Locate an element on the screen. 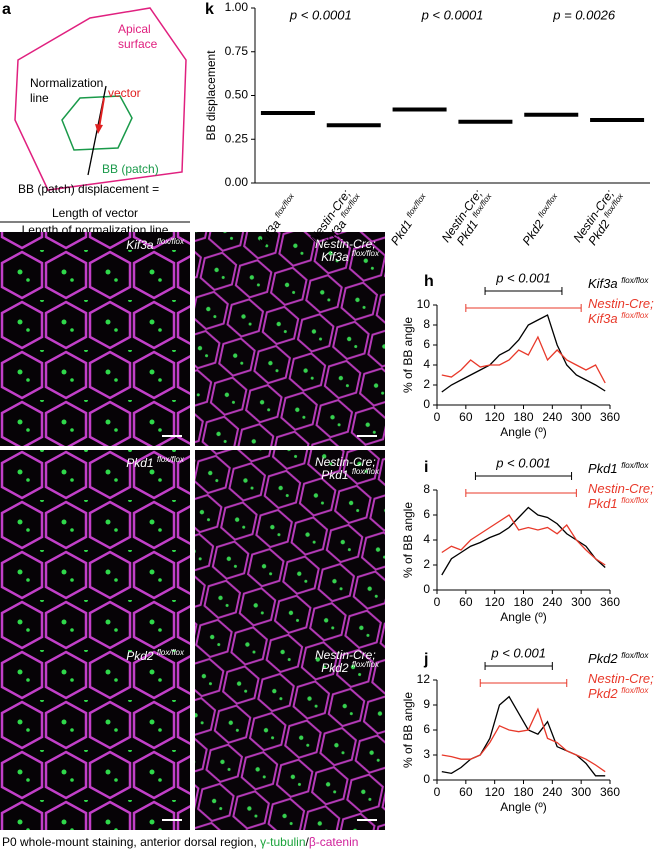 Image resolution: width=657 pixels, height=853 pixels. y-tick-label: 0.50 is located at coordinates (237, 95).